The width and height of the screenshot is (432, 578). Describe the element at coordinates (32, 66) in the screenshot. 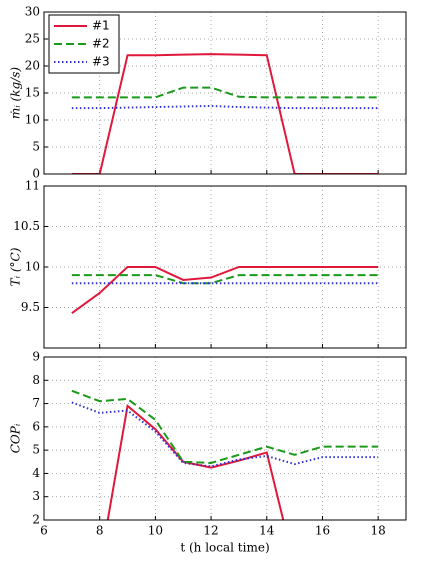

I see `y-tick-label: 20` at that location.